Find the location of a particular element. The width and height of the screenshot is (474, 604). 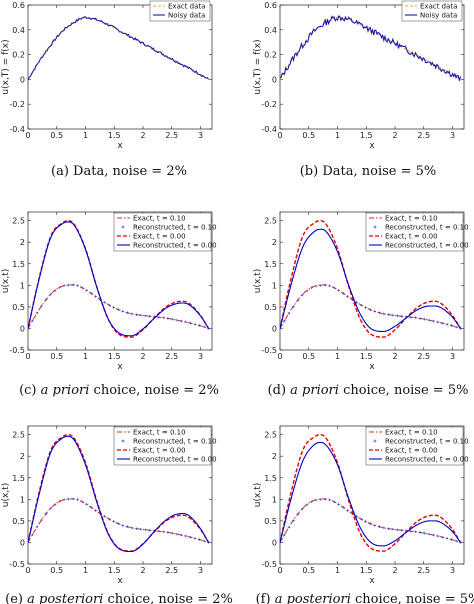

series-reconstructed-t000 is located at coordinates (119, 279).